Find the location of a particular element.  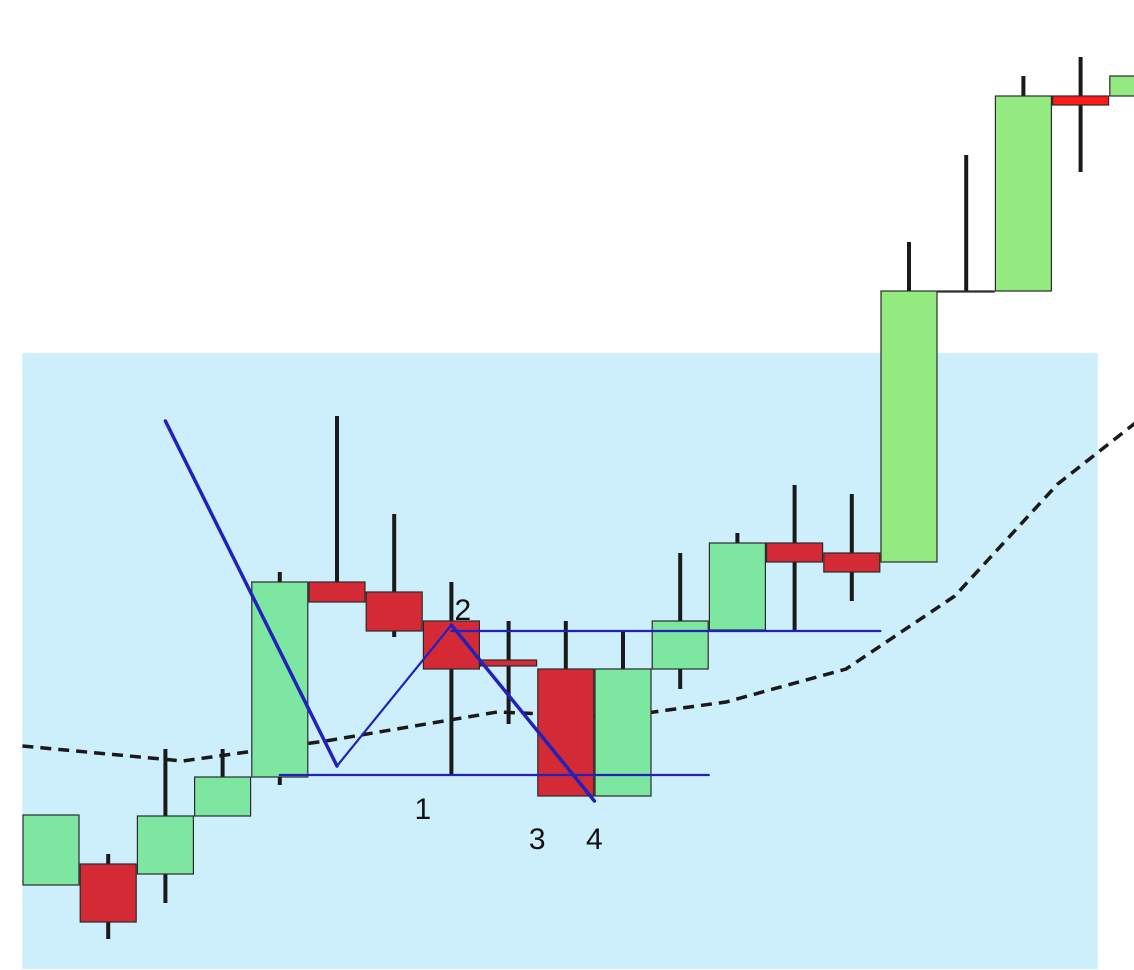

point-label: 3 is located at coordinates (537, 839).